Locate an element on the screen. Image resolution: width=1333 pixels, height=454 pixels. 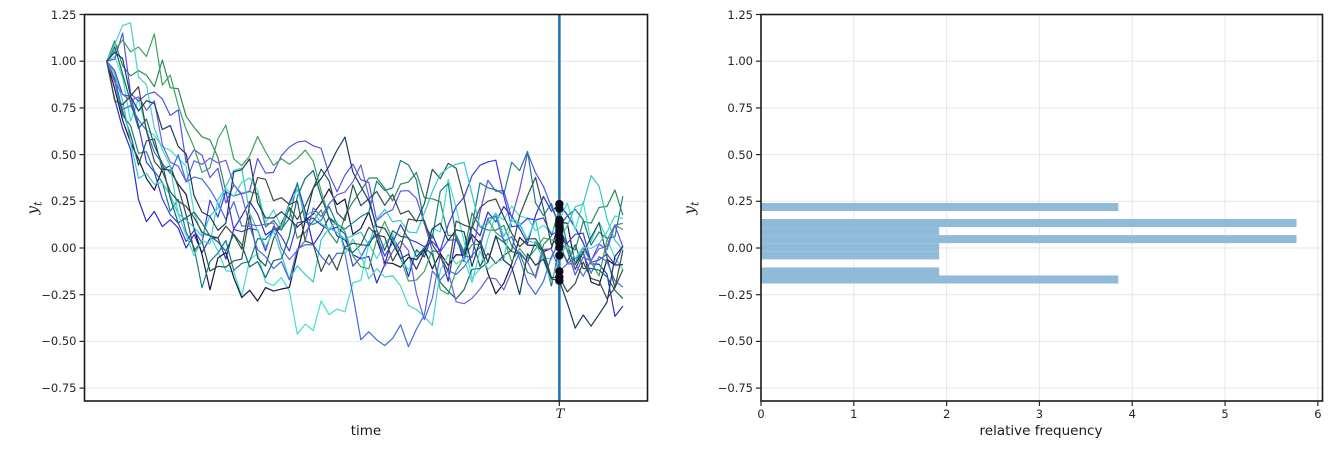
left-plot-x-tick-label-T: T is located at coordinates (560, 414).